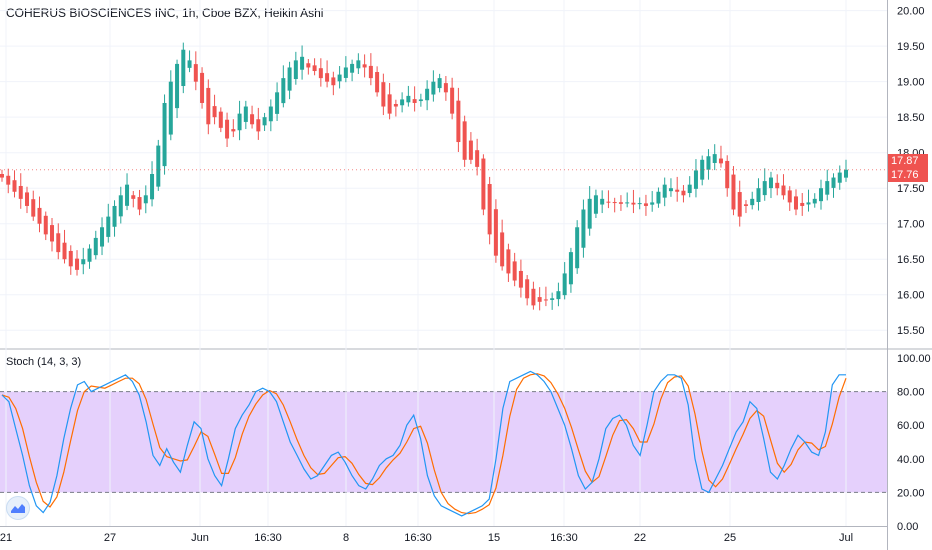 The width and height of the screenshot is (932, 550). Describe the element at coordinates (911, 12) in the screenshot. I see `y-tick-label: 20.00` at that location.